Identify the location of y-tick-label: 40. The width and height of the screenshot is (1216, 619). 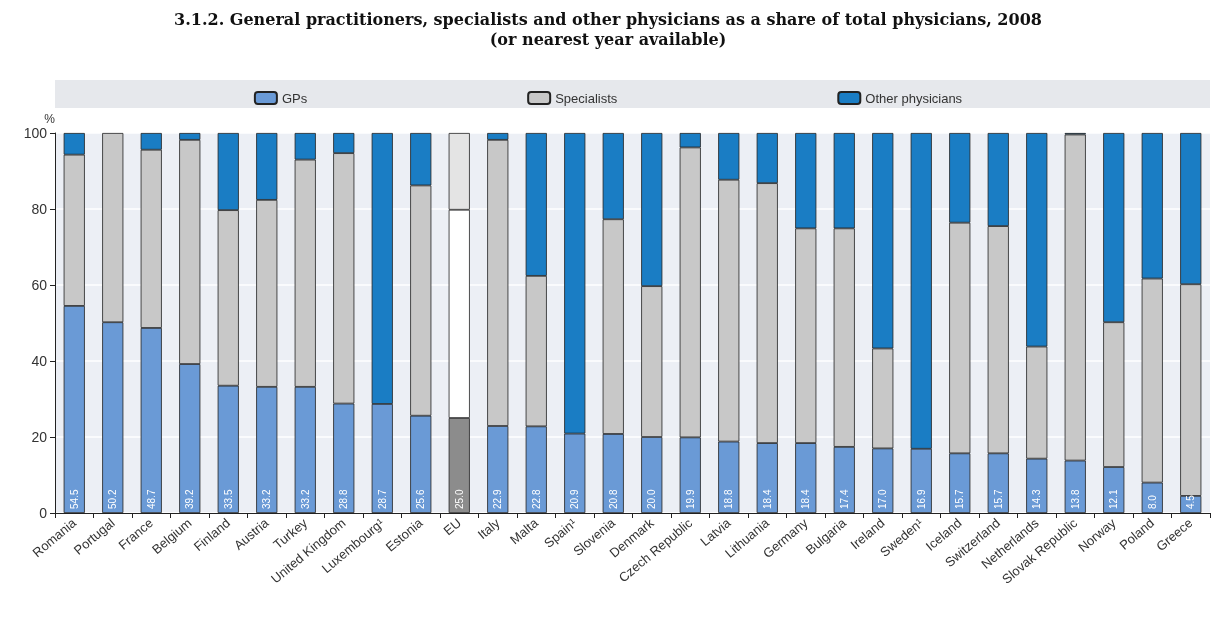
(39, 361).